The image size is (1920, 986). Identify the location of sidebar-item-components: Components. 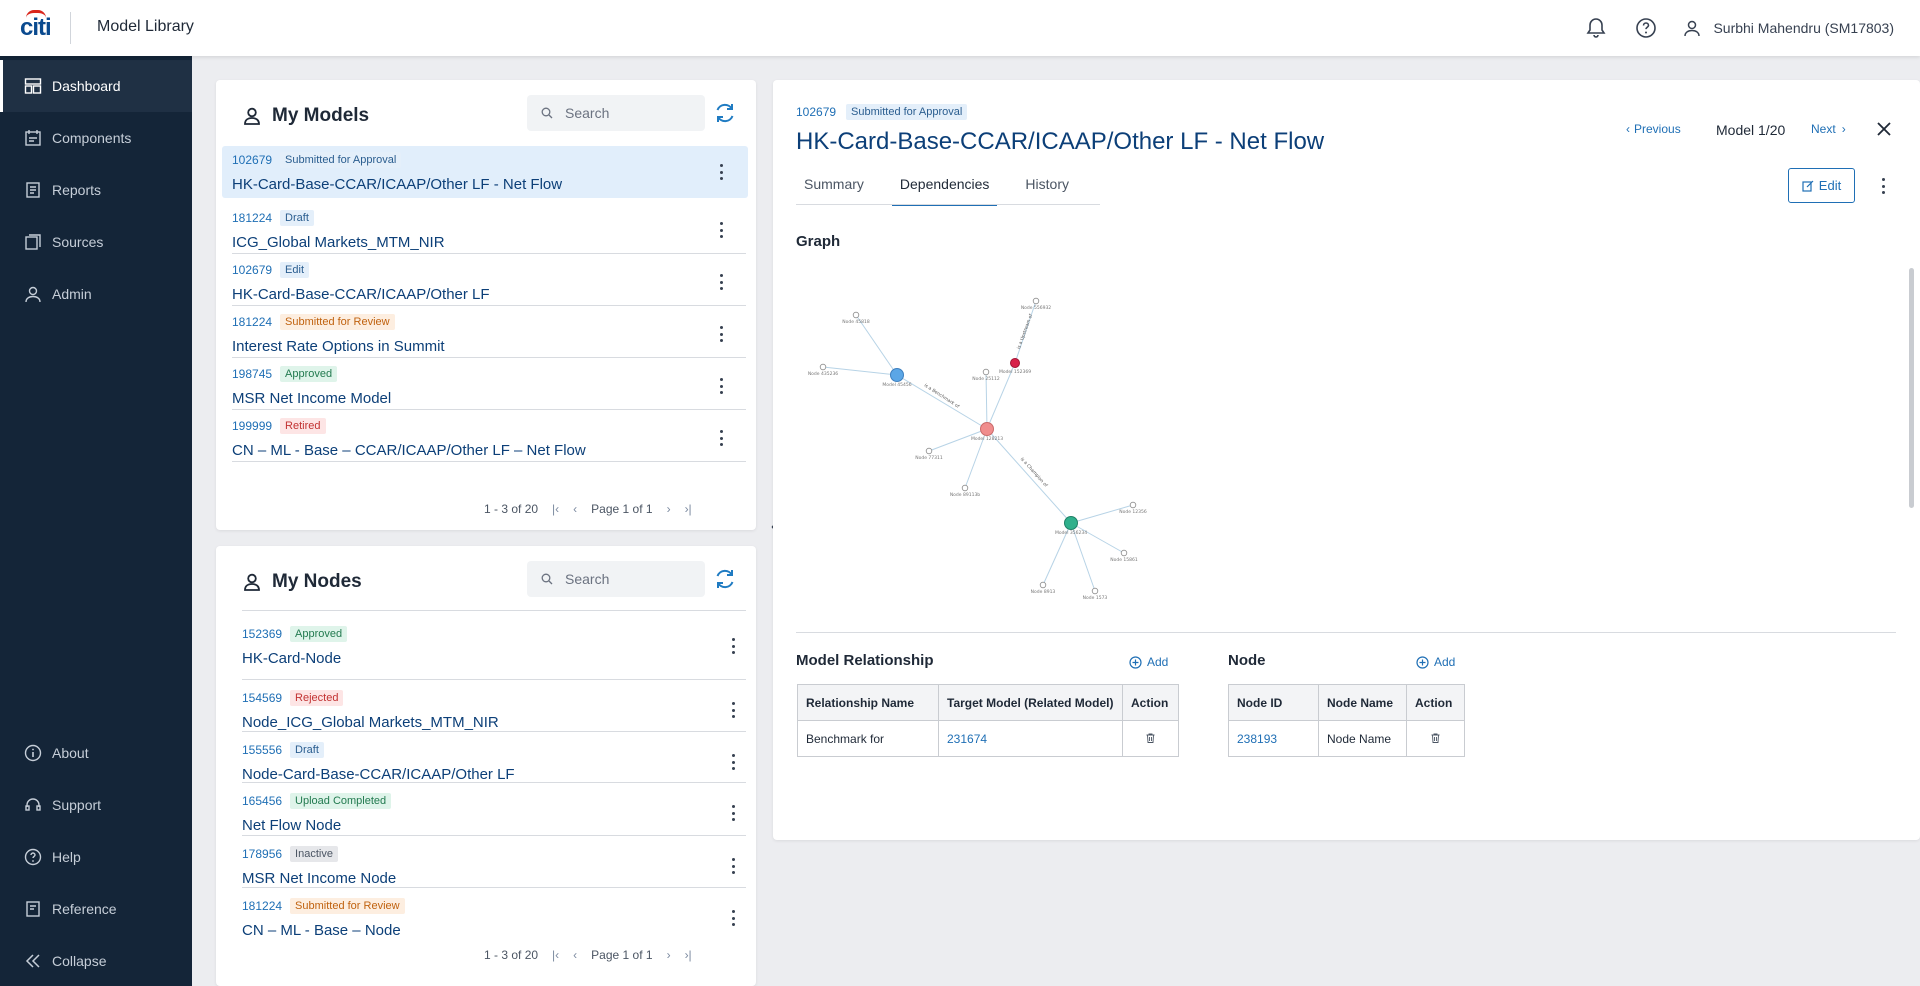
(96, 138).